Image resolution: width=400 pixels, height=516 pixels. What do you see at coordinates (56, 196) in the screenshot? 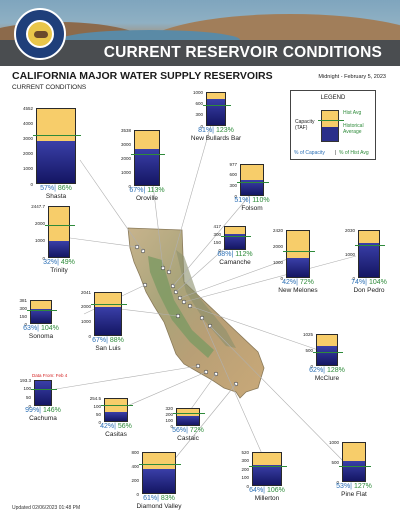
I see `shasta-name: Shasta` at bounding box center [56, 196].